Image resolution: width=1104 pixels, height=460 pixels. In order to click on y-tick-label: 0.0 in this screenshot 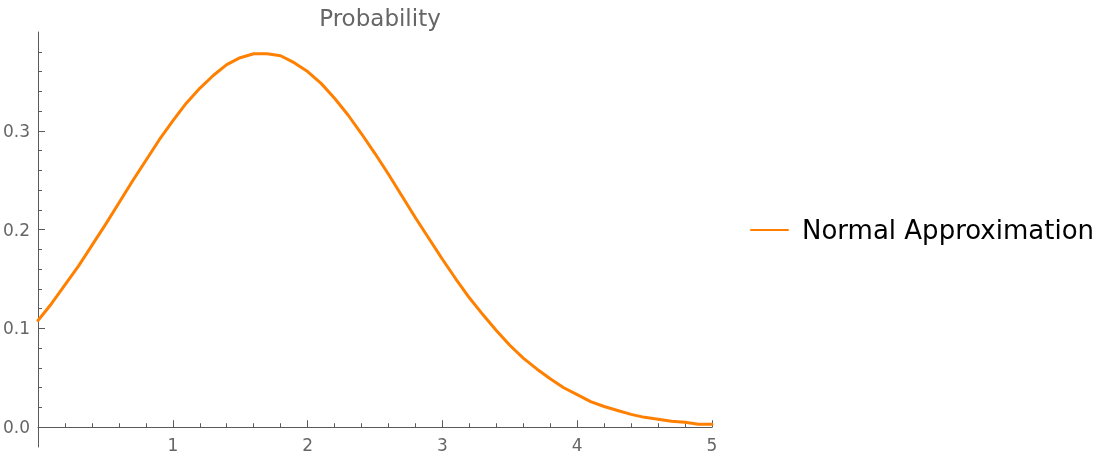, I will do `click(16, 427)`.